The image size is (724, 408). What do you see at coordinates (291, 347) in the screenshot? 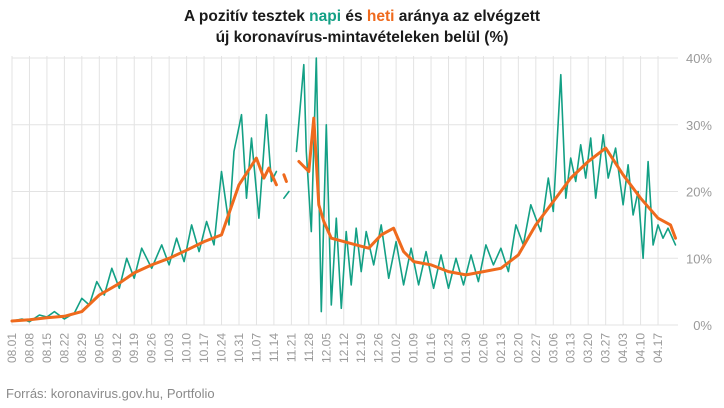
I see `x-tick-label: 11.21` at bounding box center [291, 347].